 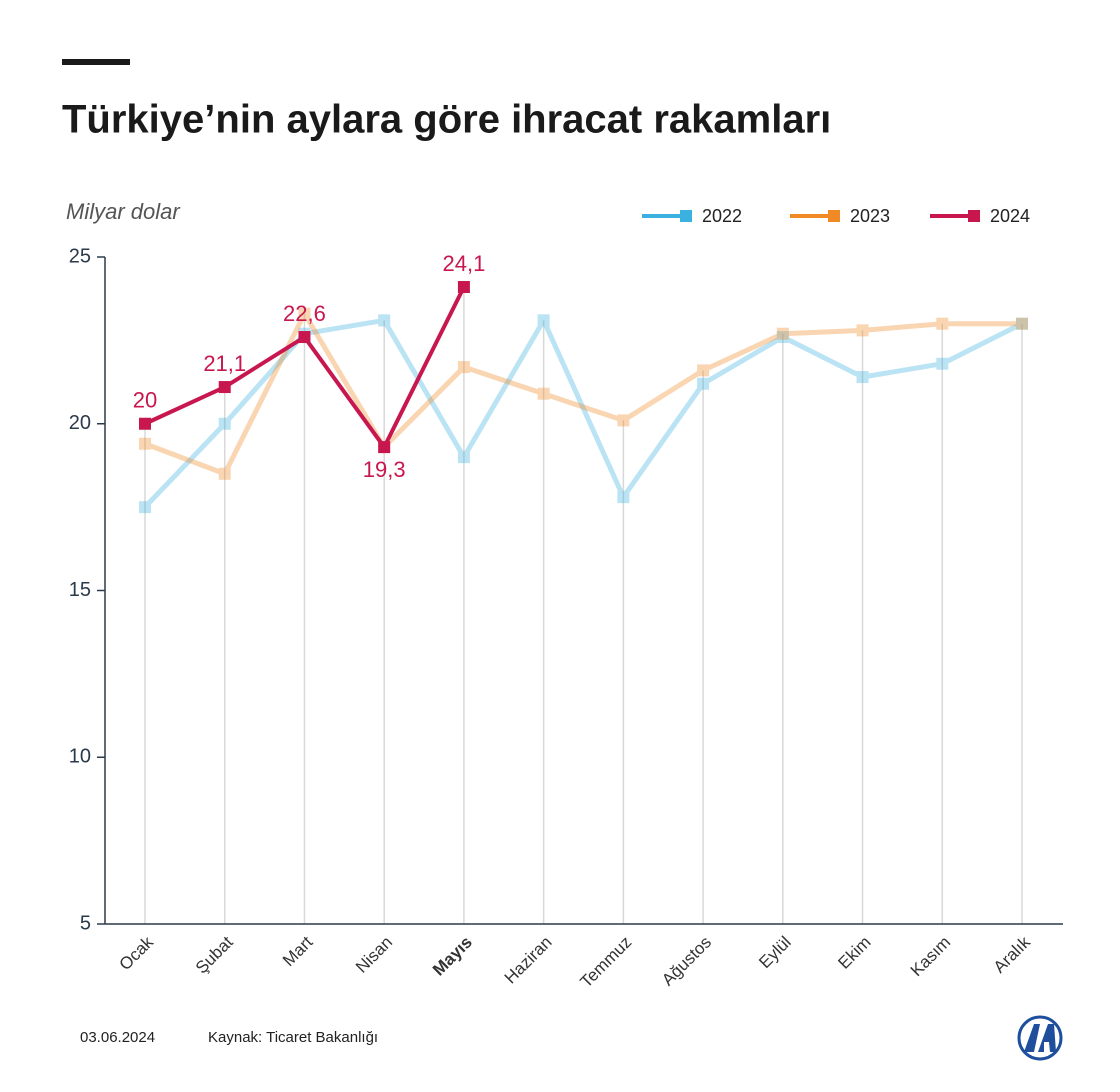 What do you see at coordinates (1012, 954) in the screenshot?
I see `x-tick-label: Aralık` at bounding box center [1012, 954].